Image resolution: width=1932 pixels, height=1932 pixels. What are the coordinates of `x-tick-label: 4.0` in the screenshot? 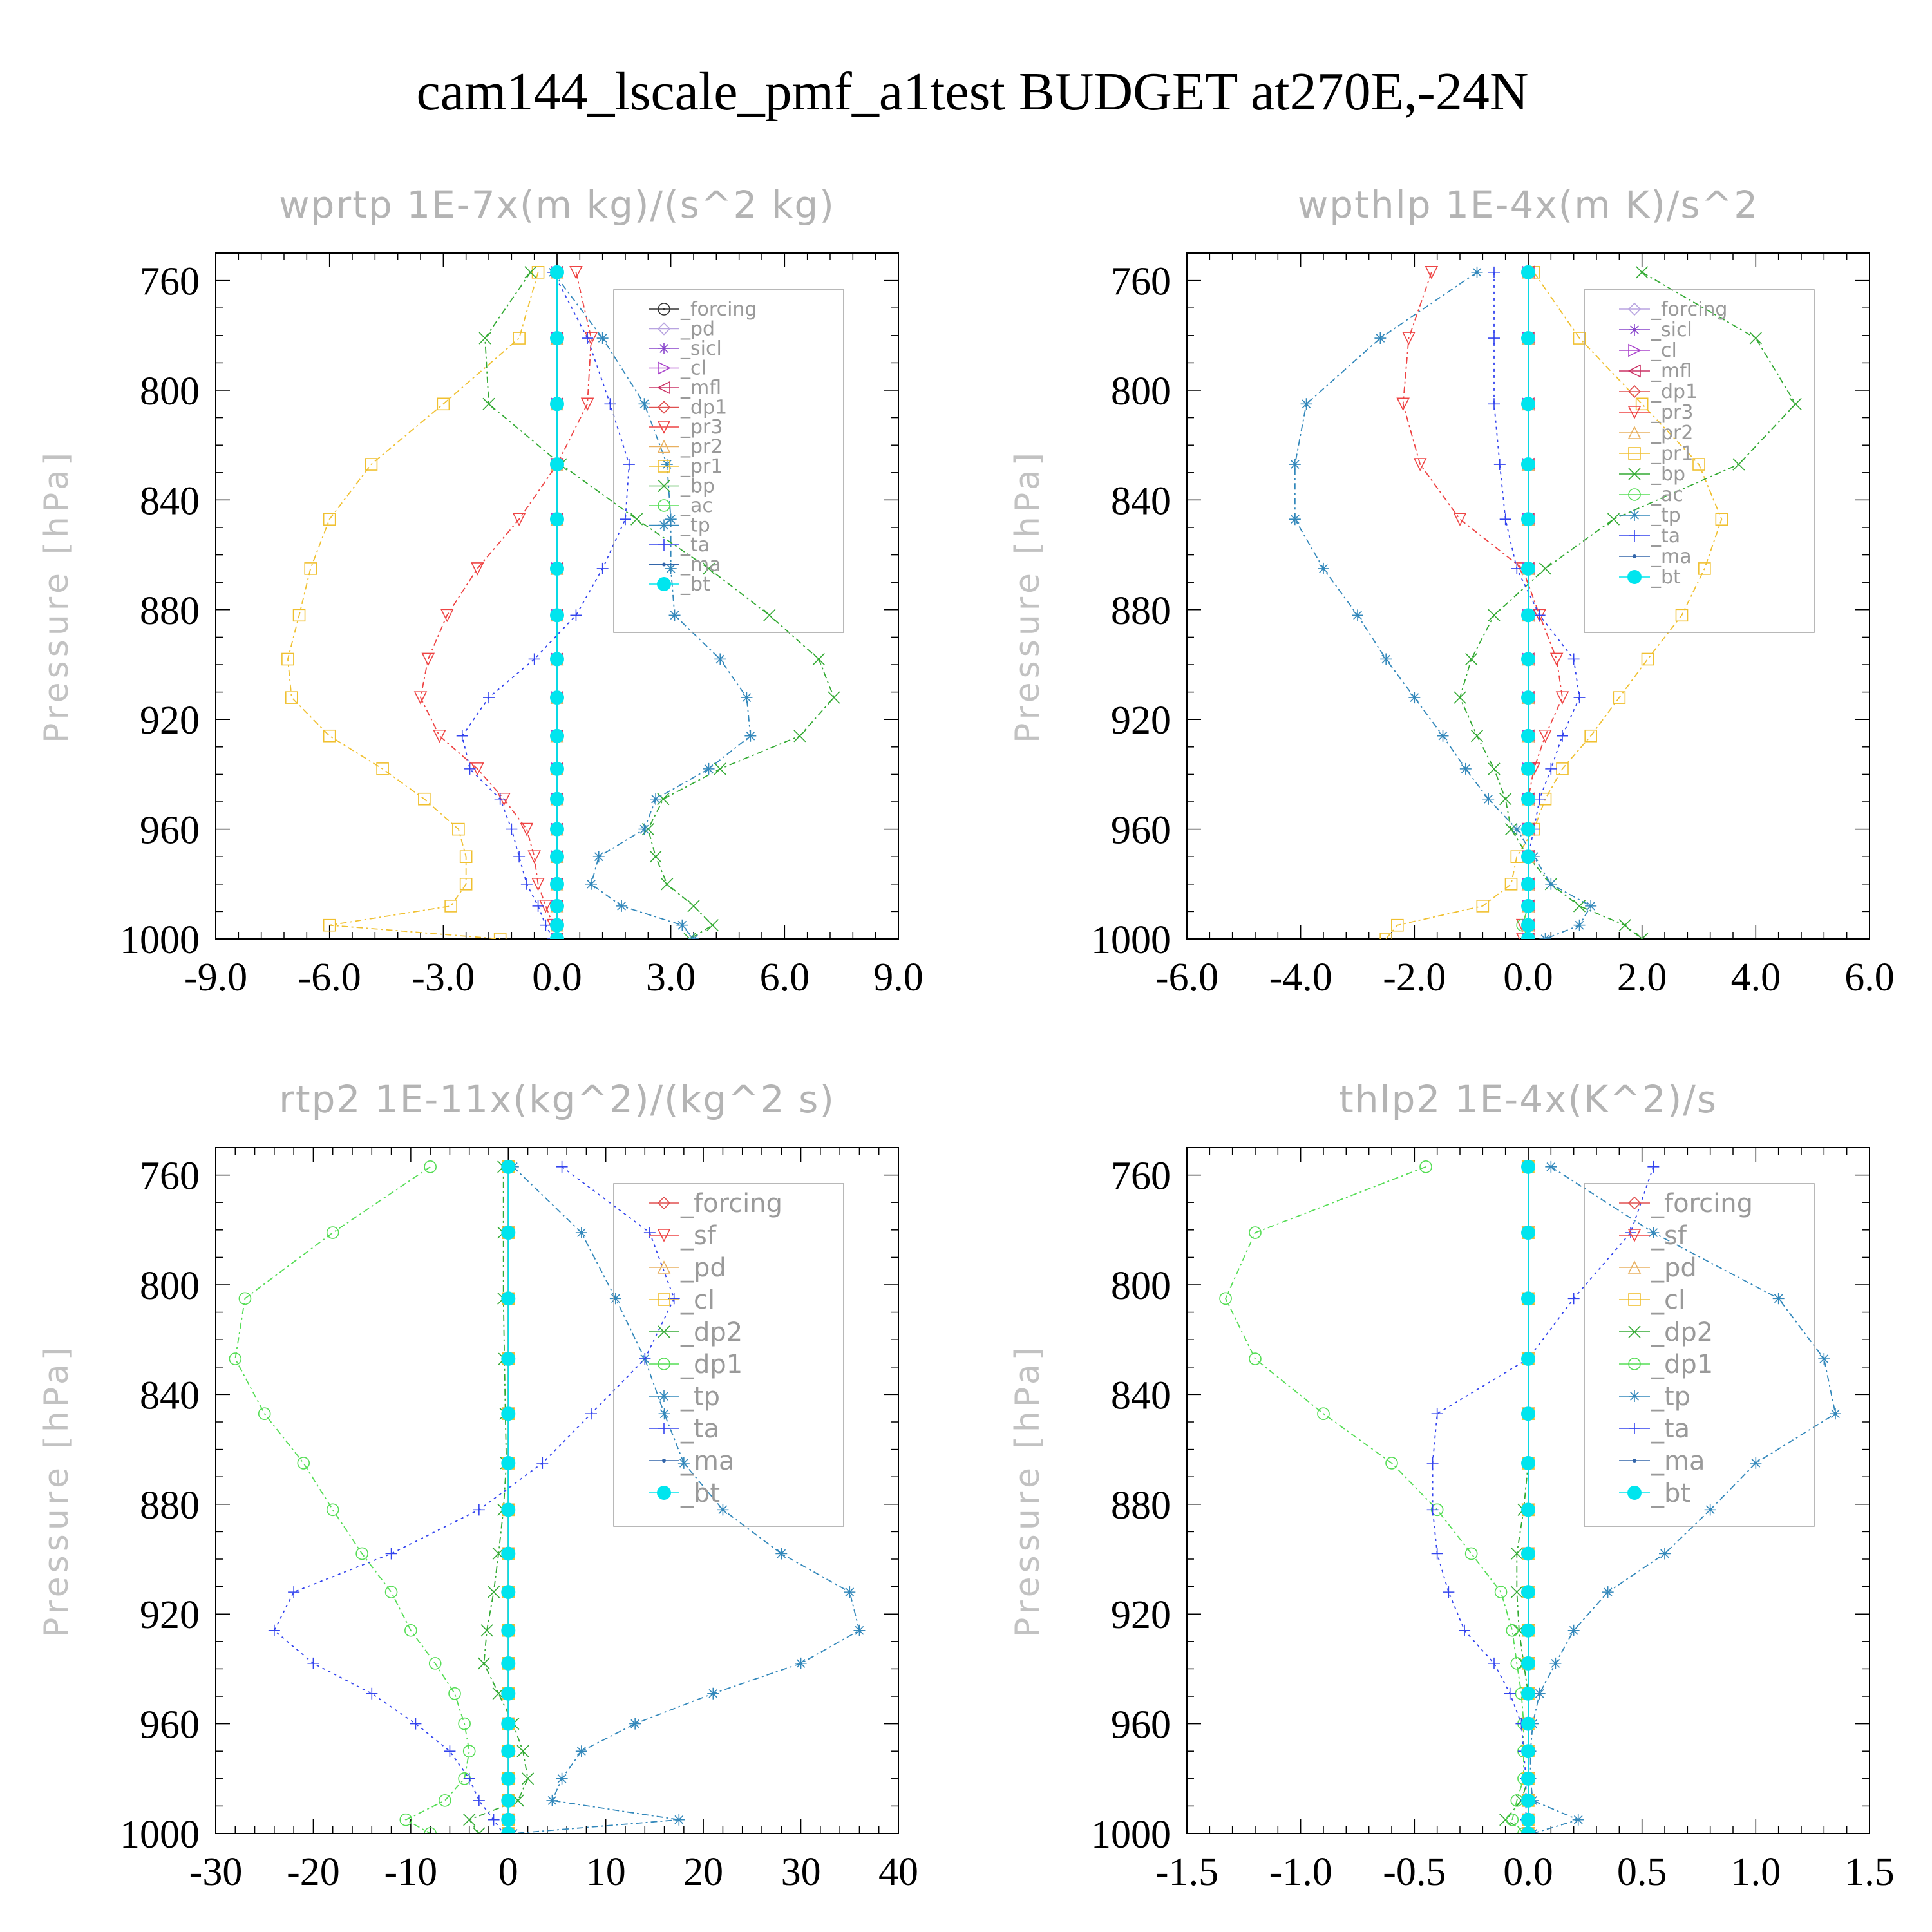 It's located at (1756, 977).